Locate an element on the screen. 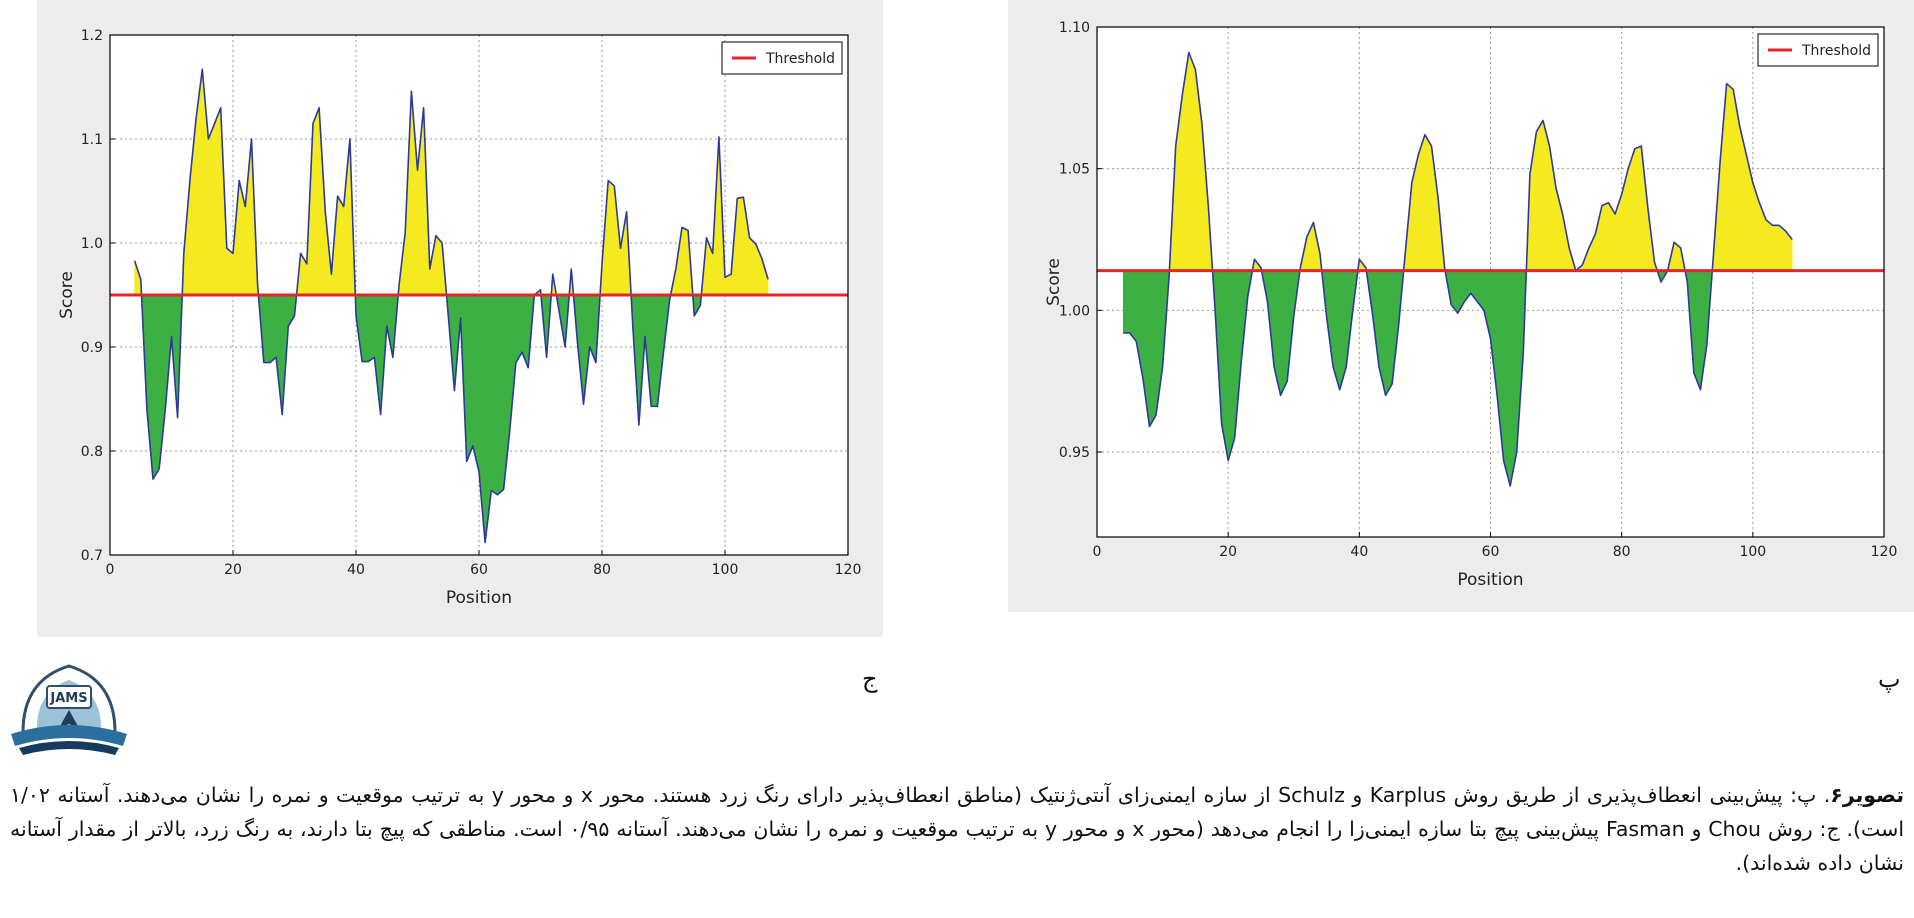 Image resolution: width=1914 pixels, height=918 pixels. left-x-tick-label-3: 60 is located at coordinates (479, 570).